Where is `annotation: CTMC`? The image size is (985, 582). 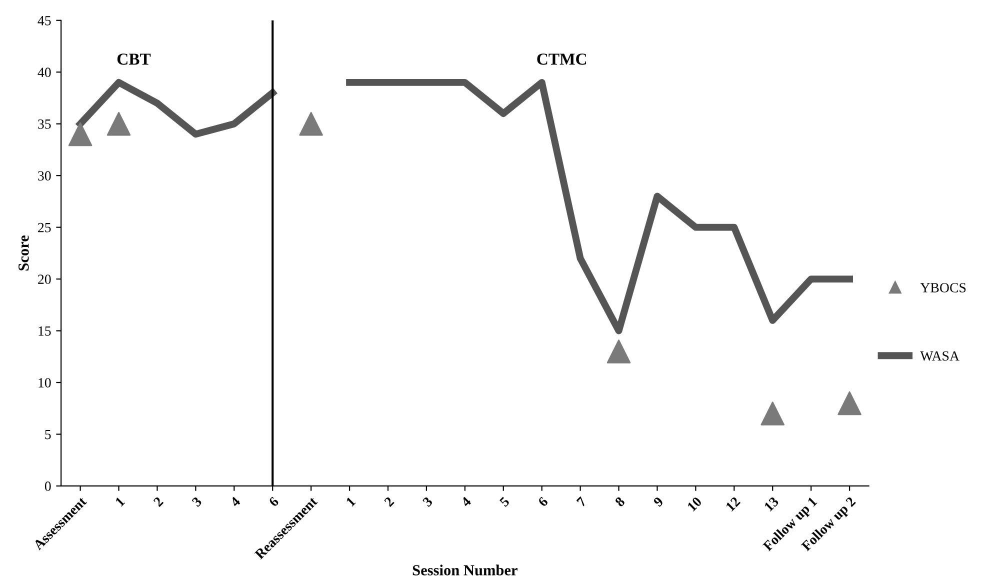 annotation: CTMC is located at coordinates (561, 59).